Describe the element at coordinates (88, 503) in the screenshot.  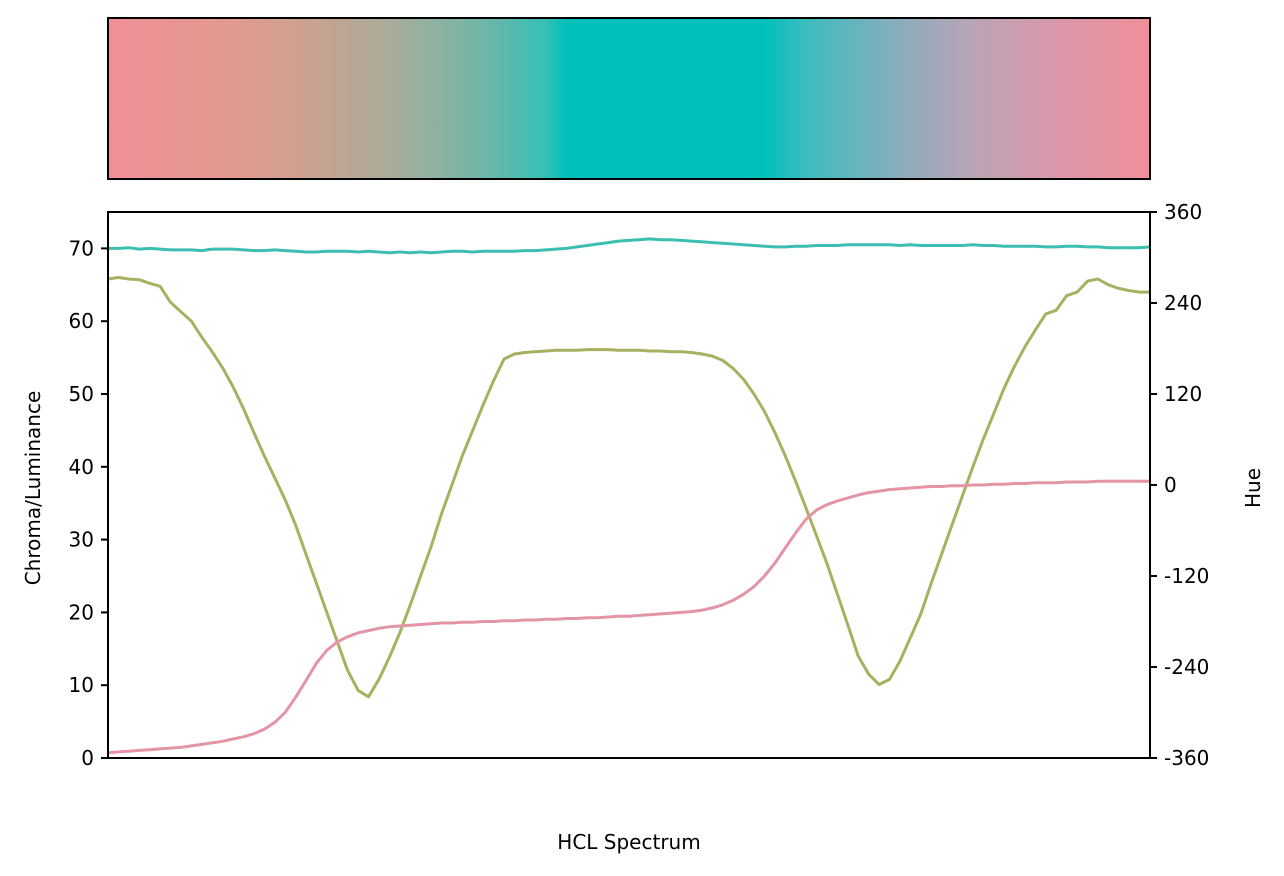
I see `left-axis-ticks: 0 10 20 30 40 50 60 70` at that location.